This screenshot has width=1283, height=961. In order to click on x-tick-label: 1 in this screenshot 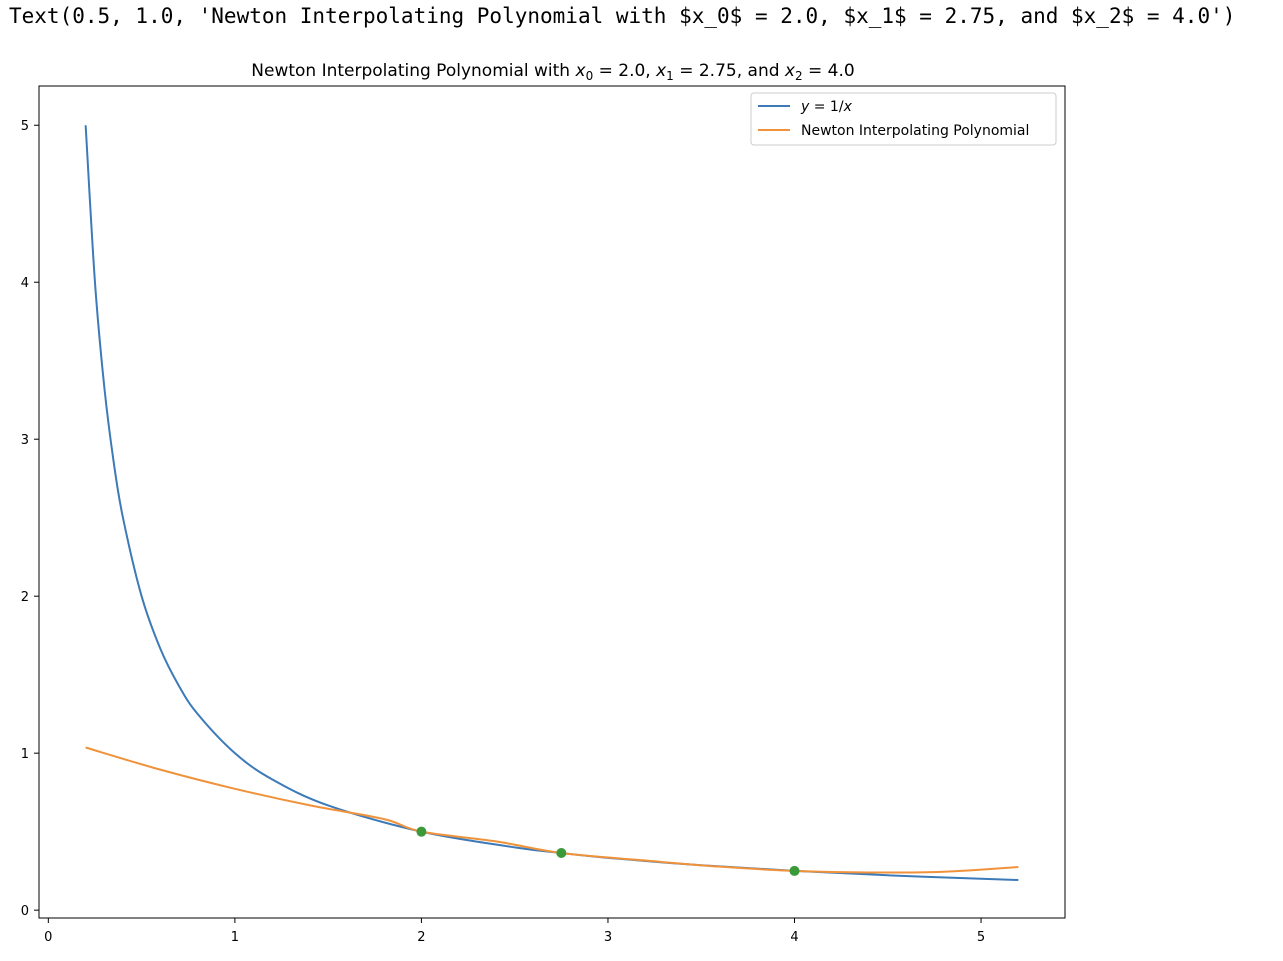, I will do `click(235, 937)`.